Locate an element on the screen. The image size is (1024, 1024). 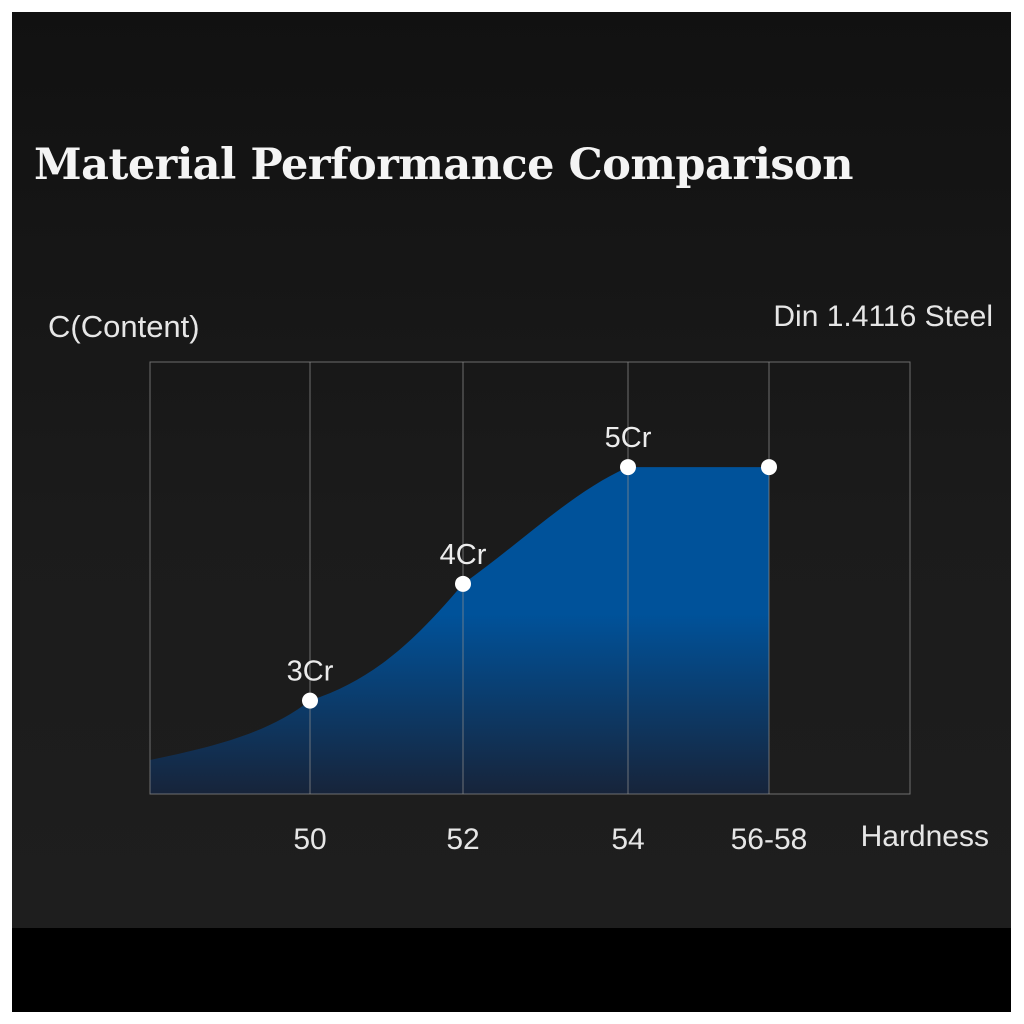
x-tick-label: 52 is located at coordinates (462, 839).